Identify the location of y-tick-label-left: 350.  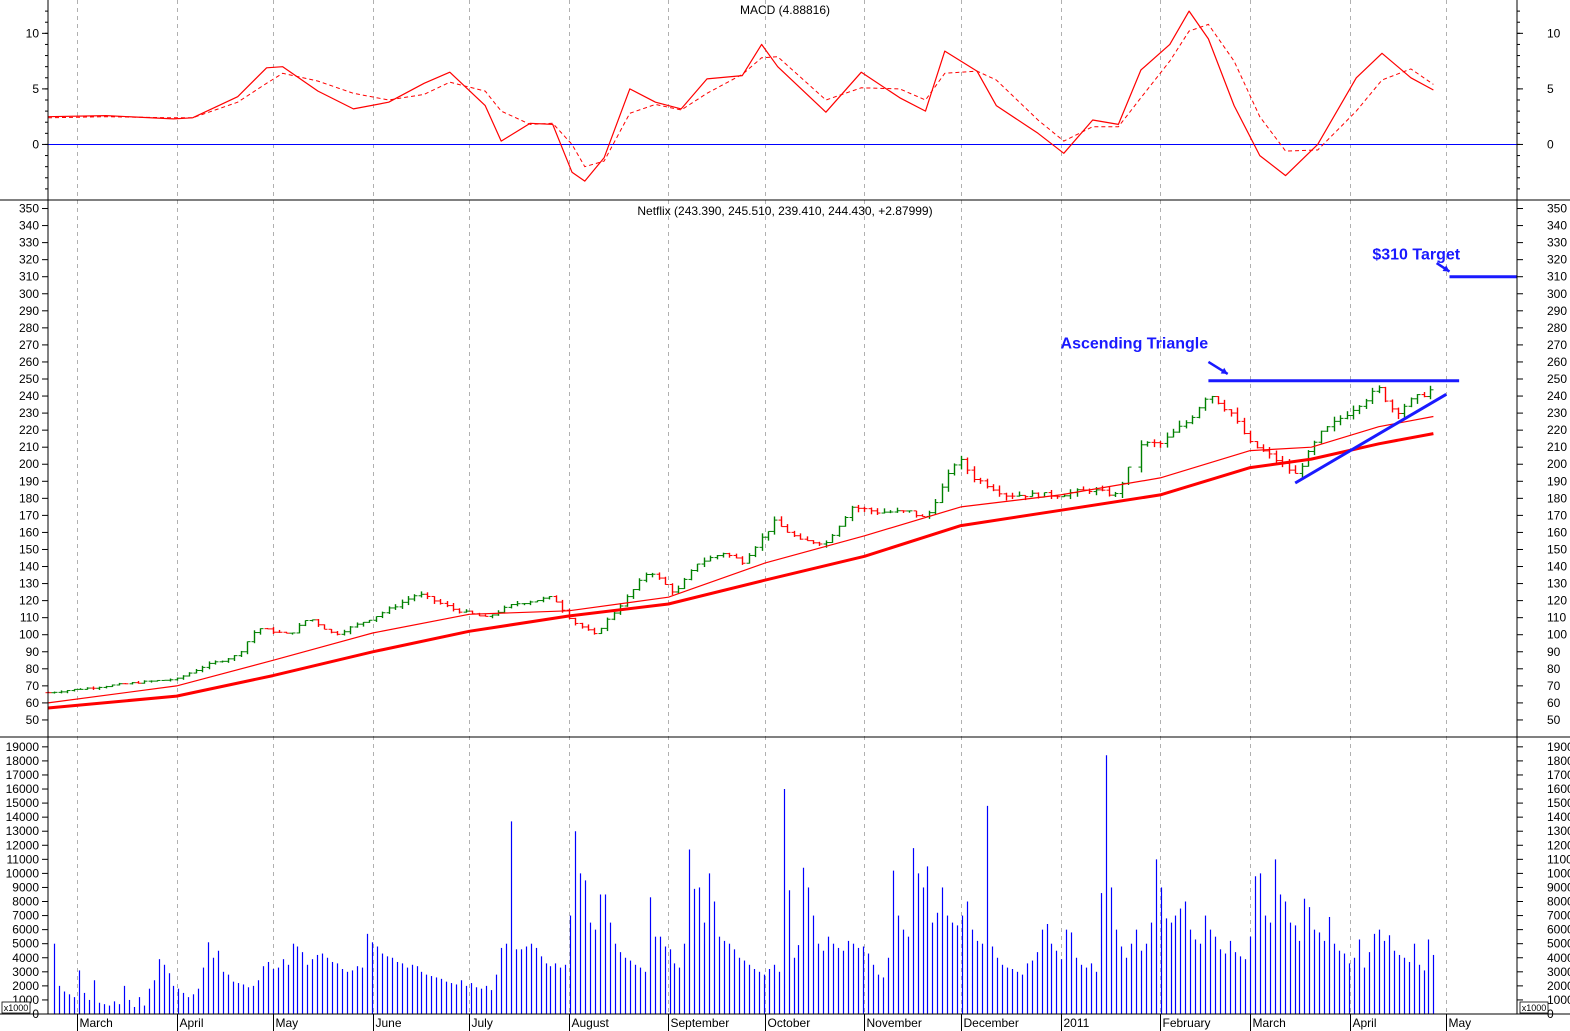
(29, 209).